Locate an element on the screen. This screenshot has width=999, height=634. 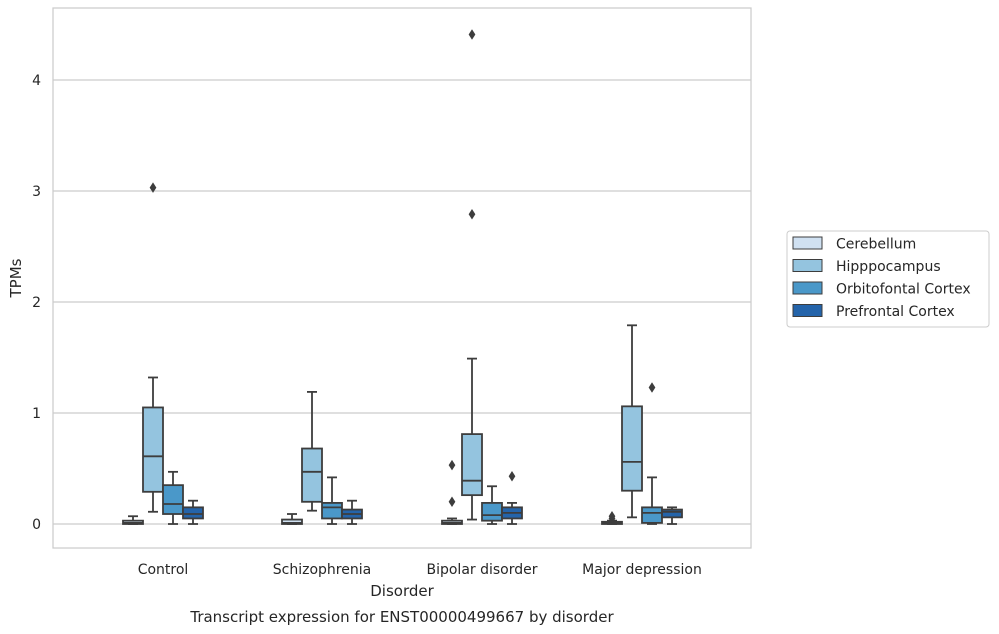
y-tick-label: 4 is located at coordinates (36, 81).